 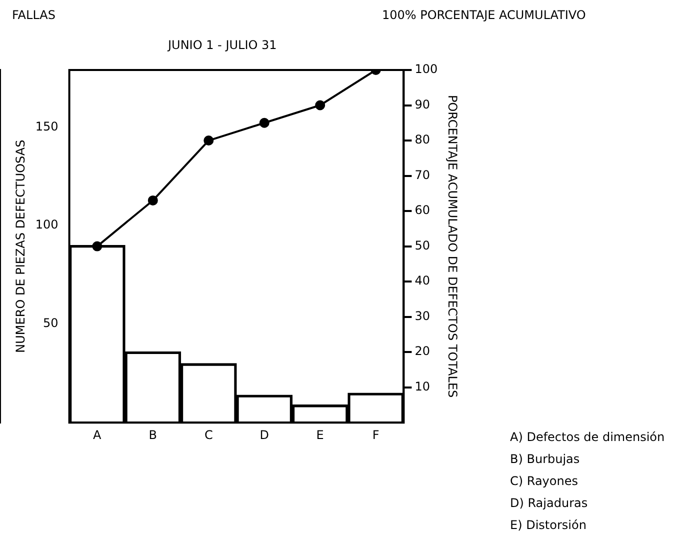 I want to click on y2-tick-label: 100, so click(x=426, y=69).